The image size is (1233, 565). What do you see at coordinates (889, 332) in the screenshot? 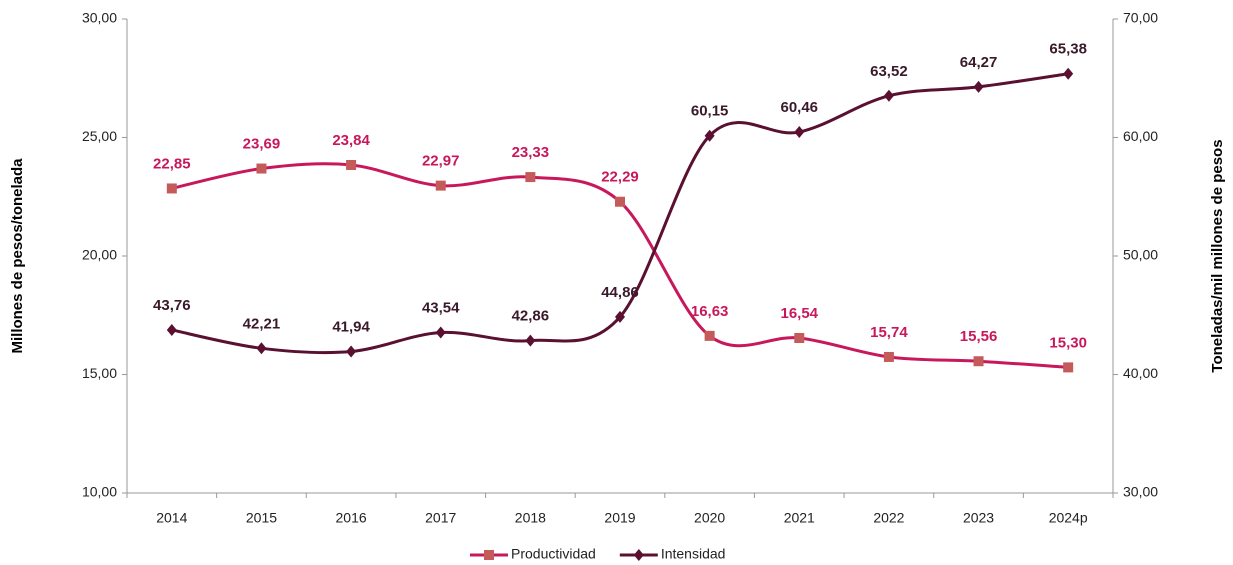
I see `value-label: 15,74` at bounding box center [889, 332].